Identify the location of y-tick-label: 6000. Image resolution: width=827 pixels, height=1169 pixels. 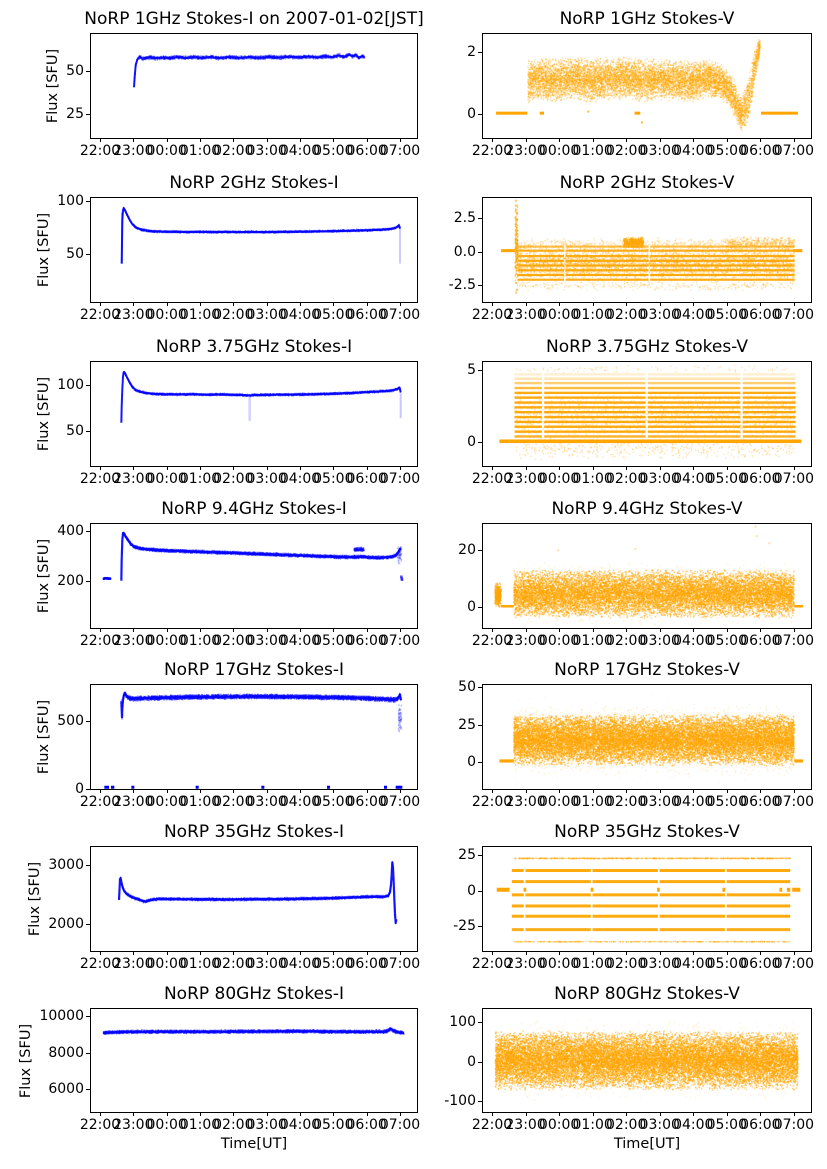
(66, 1089).